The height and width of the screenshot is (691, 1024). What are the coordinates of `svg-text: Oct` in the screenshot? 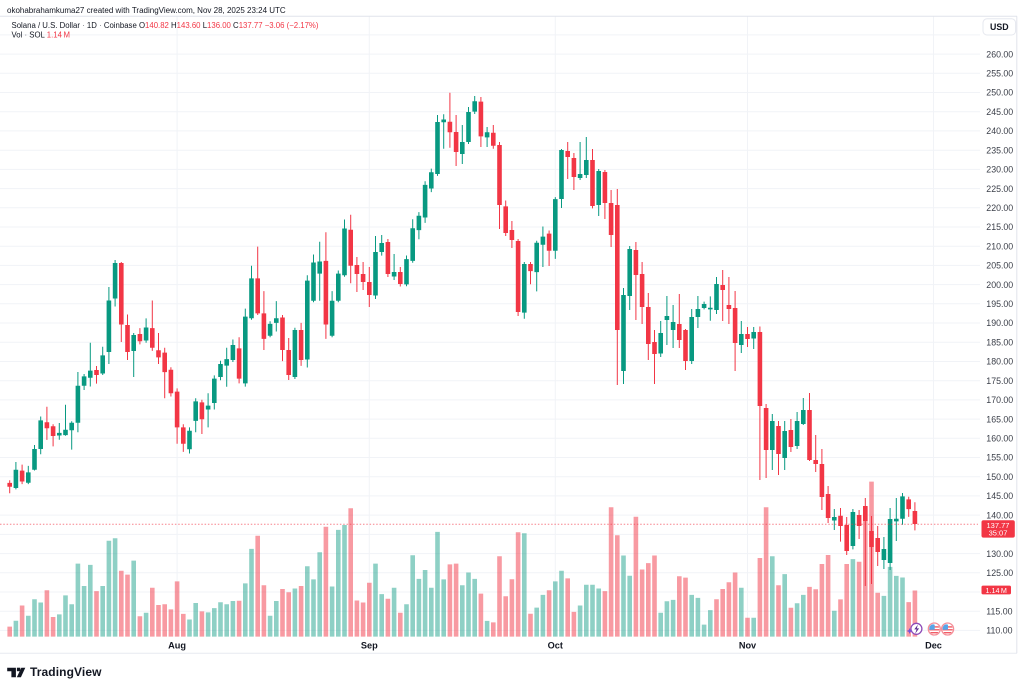 It's located at (555, 645).